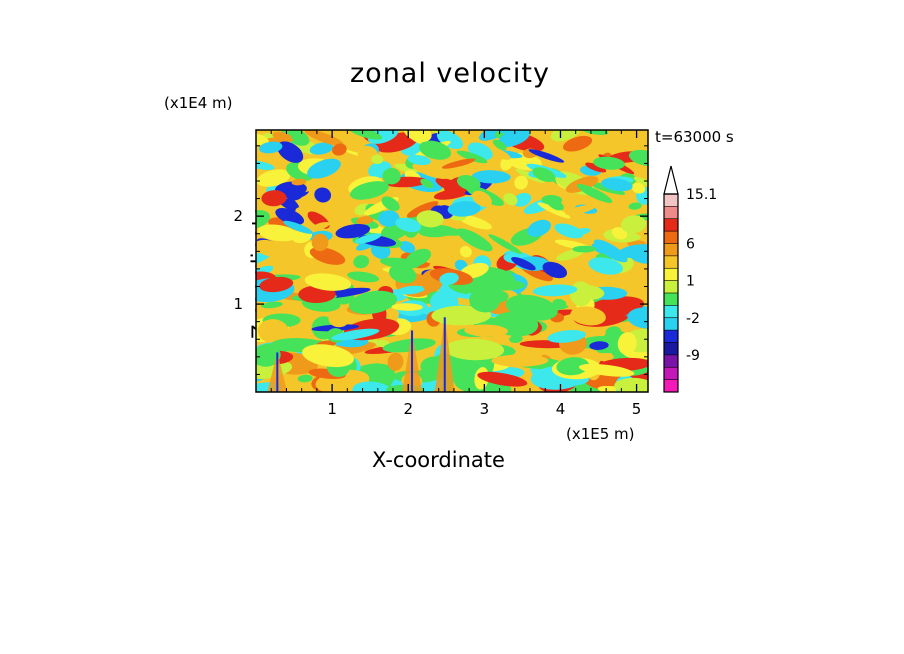 The width and height of the screenshot is (904, 654). What do you see at coordinates (637, 409) in the screenshot?
I see `x-tick-label: 5` at bounding box center [637, 409].